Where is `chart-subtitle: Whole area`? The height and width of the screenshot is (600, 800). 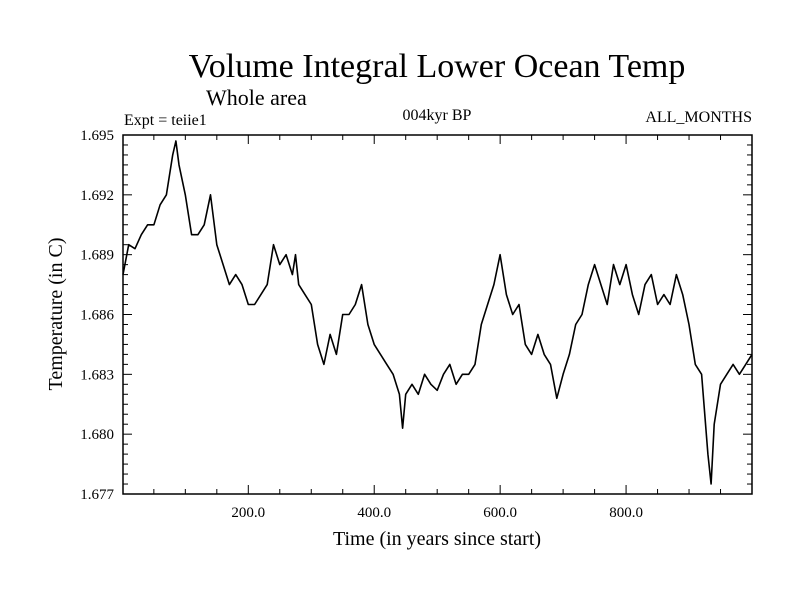
chart-subtitle: Whole area is located at coordinates (256, 97).